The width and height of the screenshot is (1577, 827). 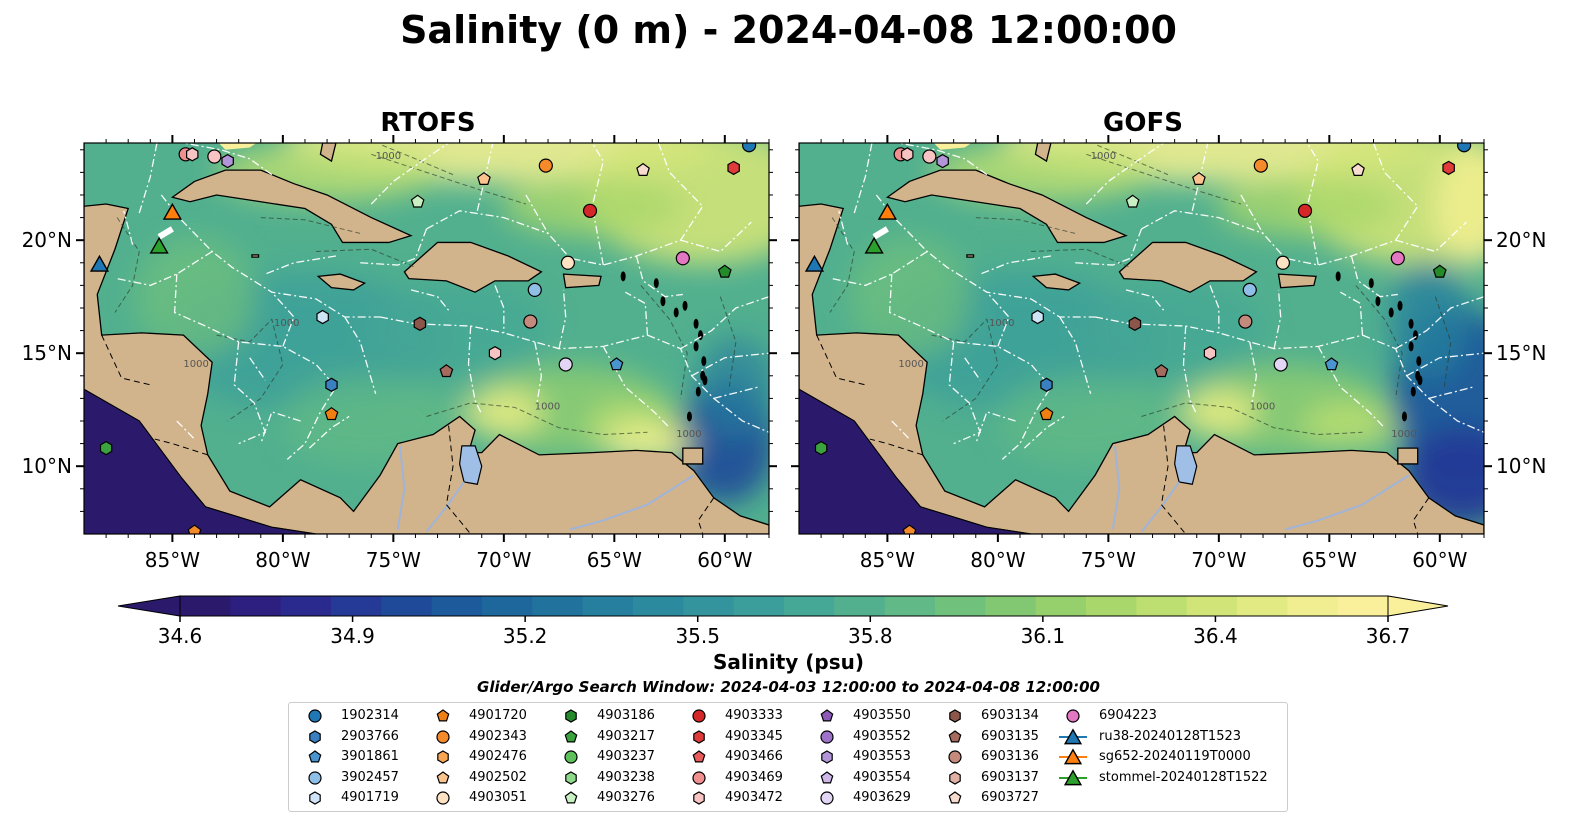 I want to click on colorbar: 34.6 34.9 35.2 35.5 35.8 36.1 36.4 36.7, so click(x=783, y=621).